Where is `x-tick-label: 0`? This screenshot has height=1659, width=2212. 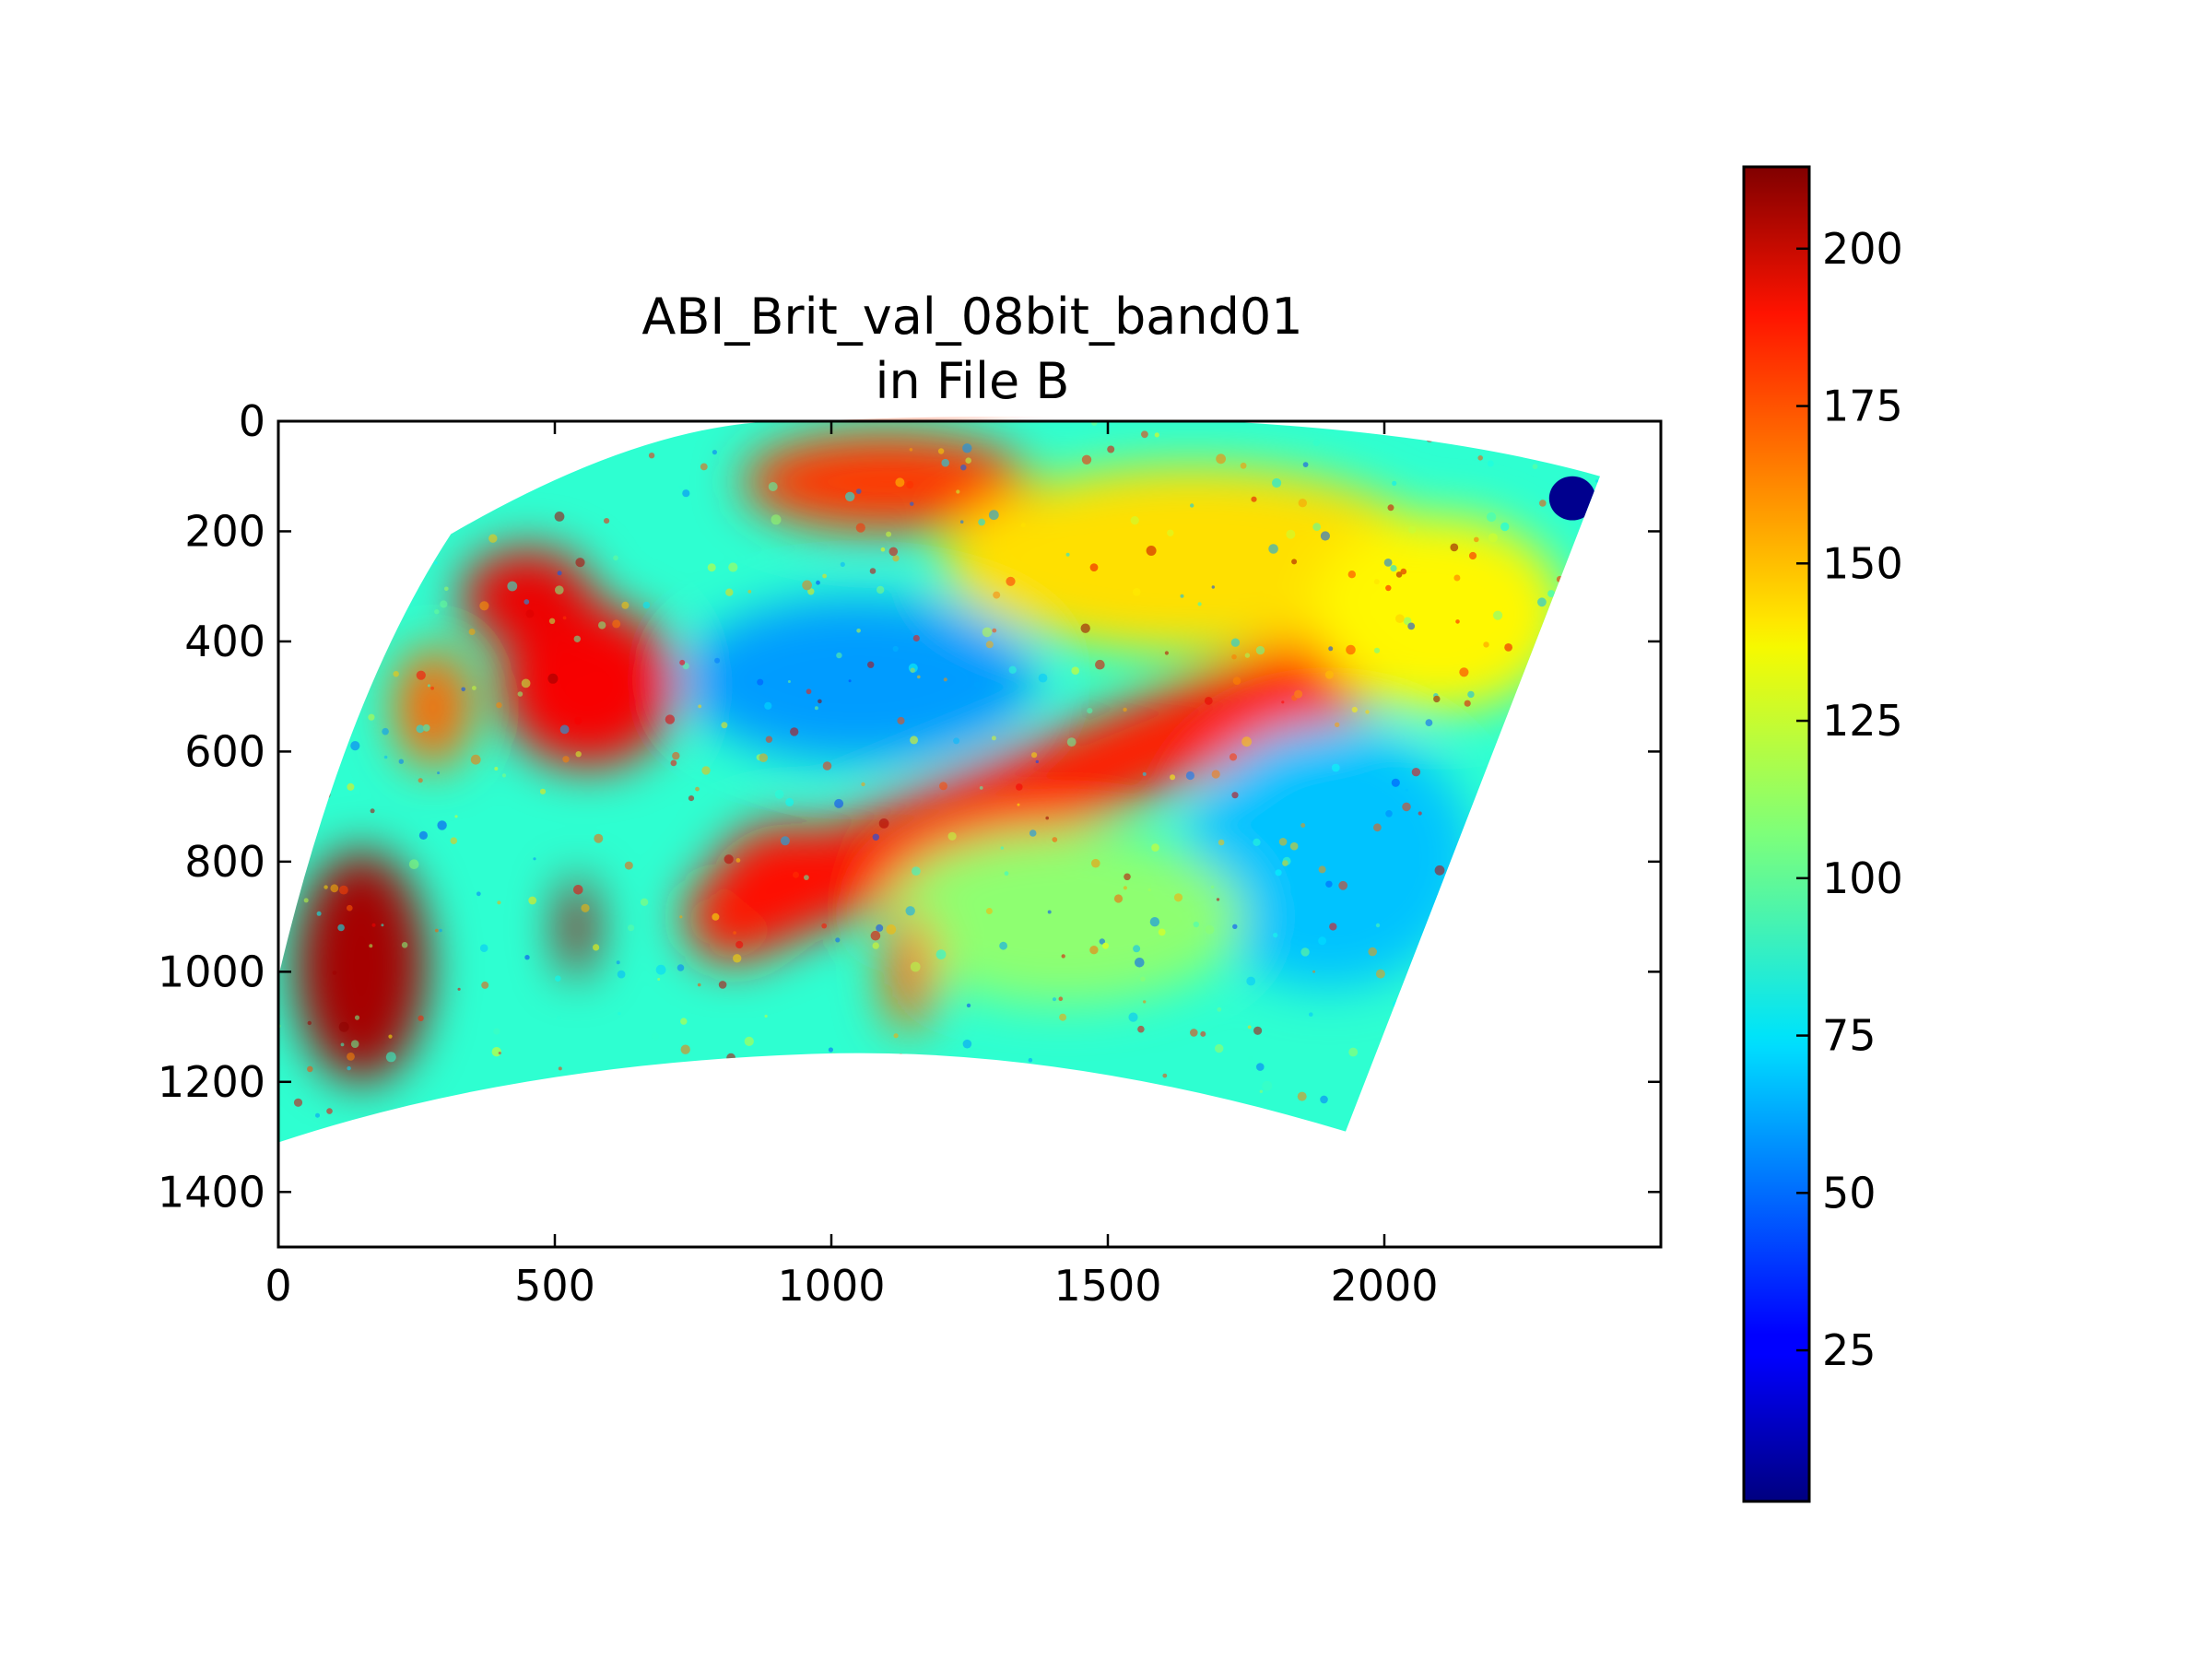
x-tick-label: 0 is located at coordinates (278, 1286).